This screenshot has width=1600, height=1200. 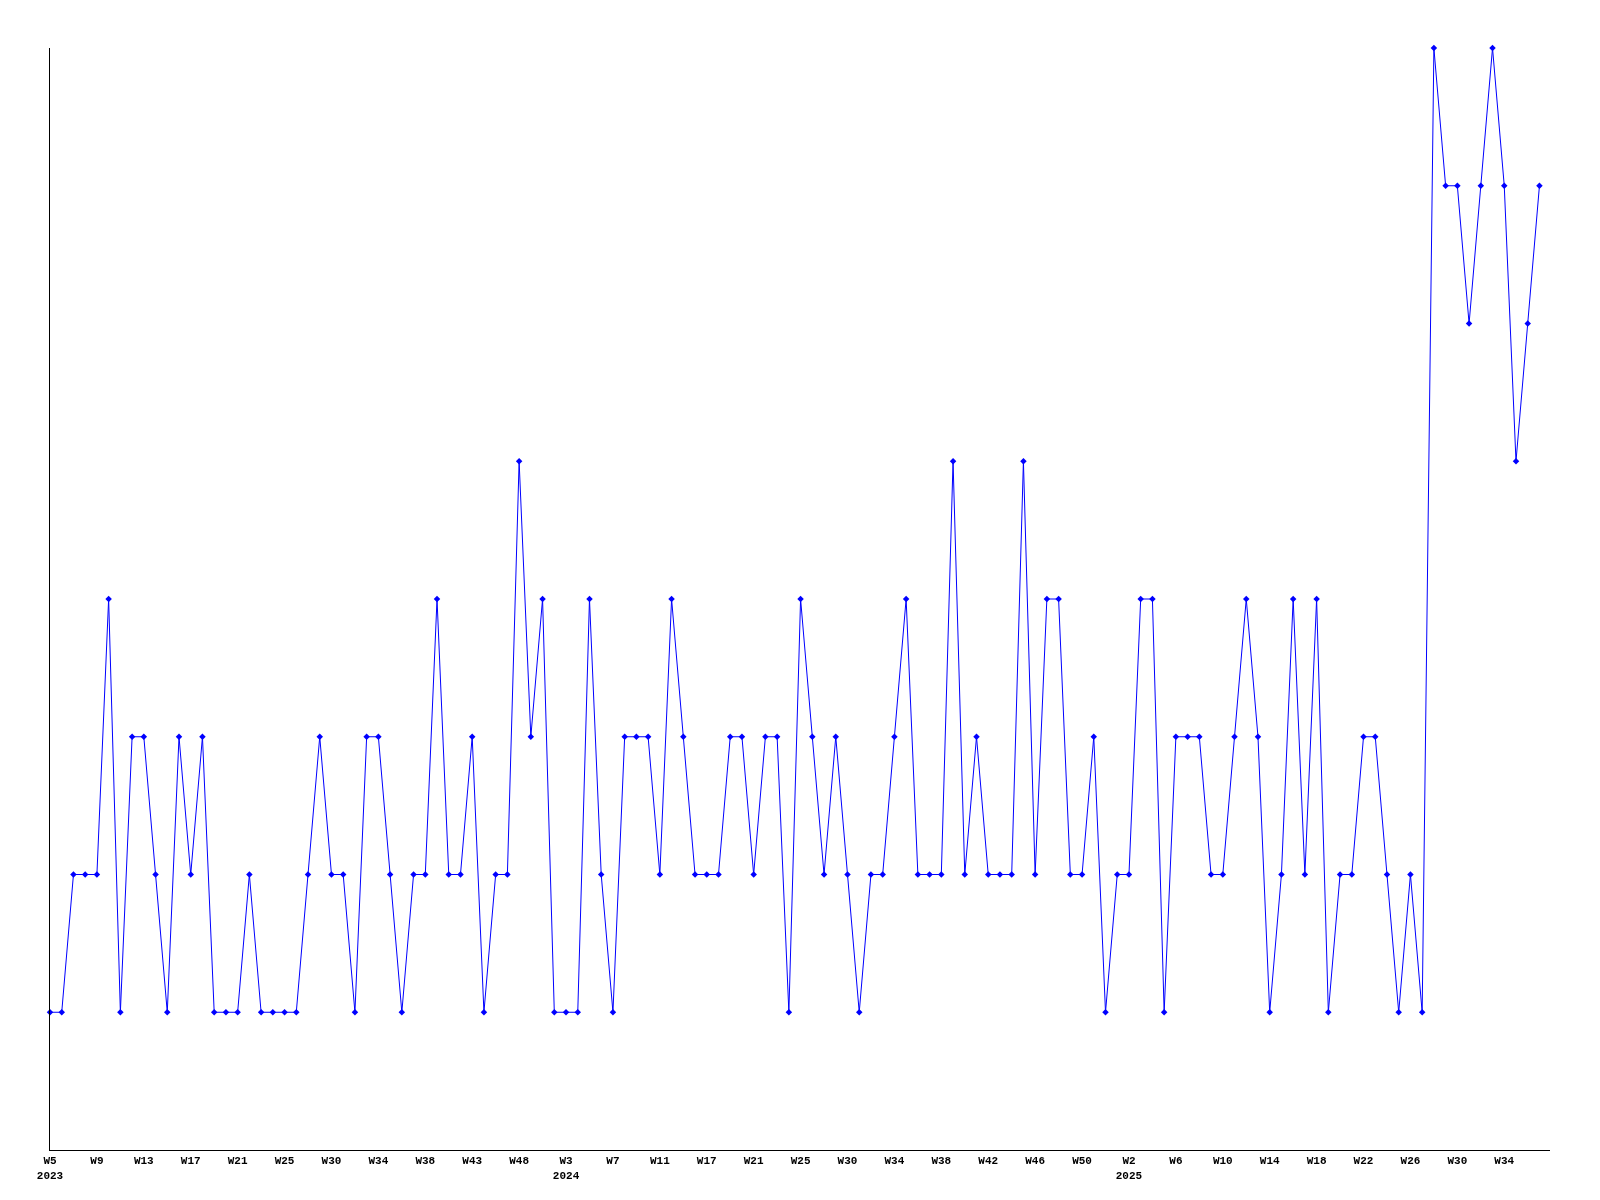 What do you see at coordinates (1222, 1161) in the screenshot?
I see `x-tick-label: W10` at bounding box center [1222, 1161].